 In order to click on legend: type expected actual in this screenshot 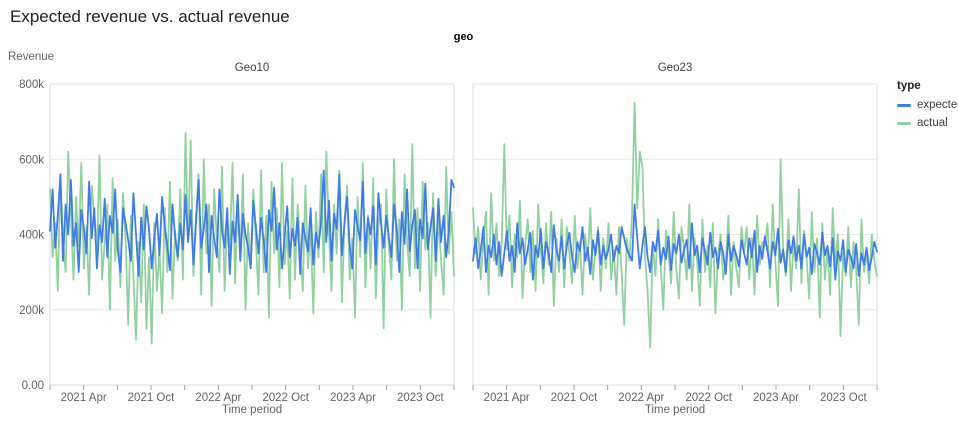, I will do `click(927, 107)`.